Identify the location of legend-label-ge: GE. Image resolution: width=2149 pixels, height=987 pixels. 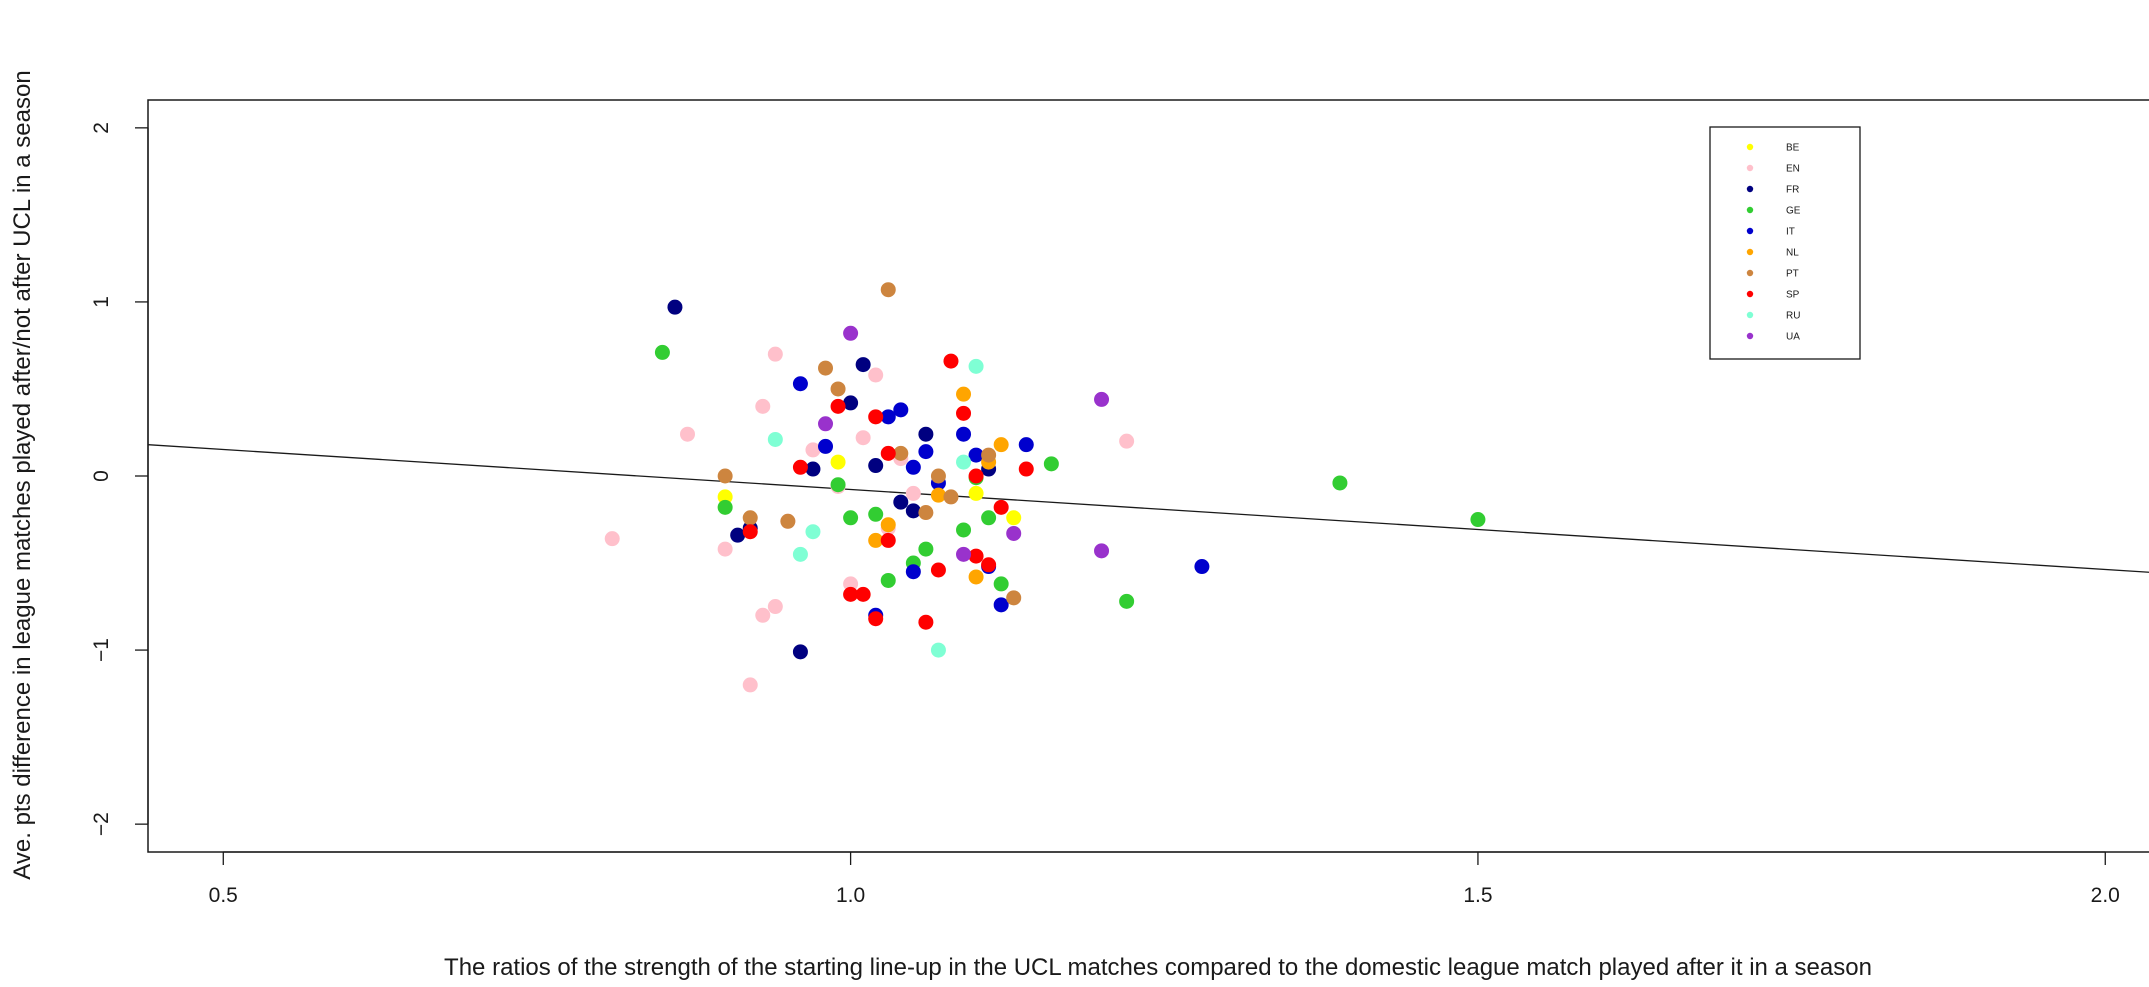
(1793, 211).